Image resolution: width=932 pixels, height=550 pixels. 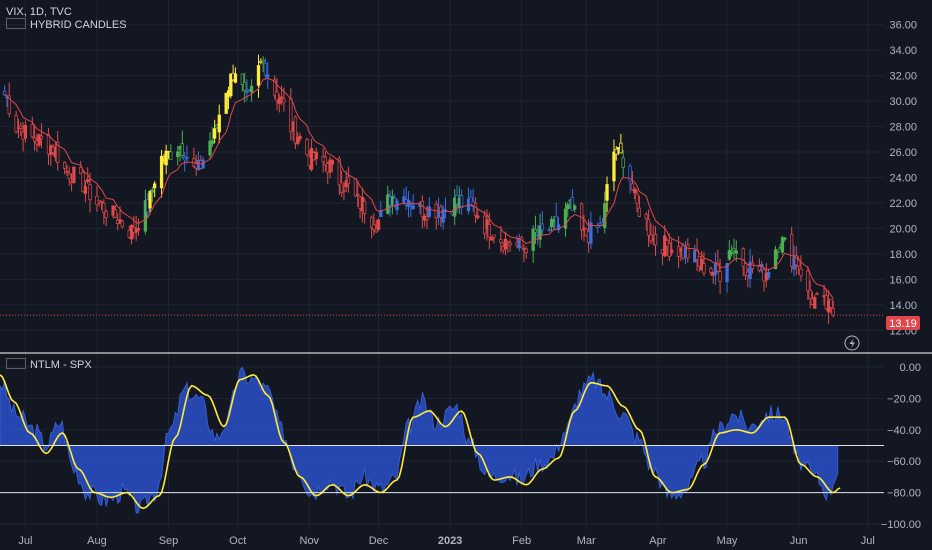 What do you see at coordinates (39, 12) in the screenshot?
I see `symbol-legend: VIX, 1D, TVC` at bounding box center [39, 12].